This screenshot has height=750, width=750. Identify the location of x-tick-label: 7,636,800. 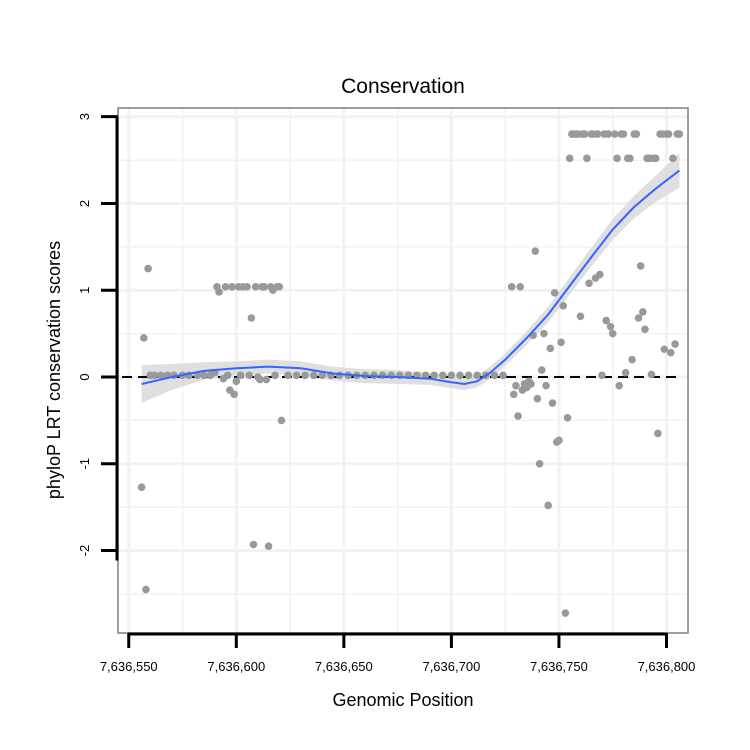
(667, 666).